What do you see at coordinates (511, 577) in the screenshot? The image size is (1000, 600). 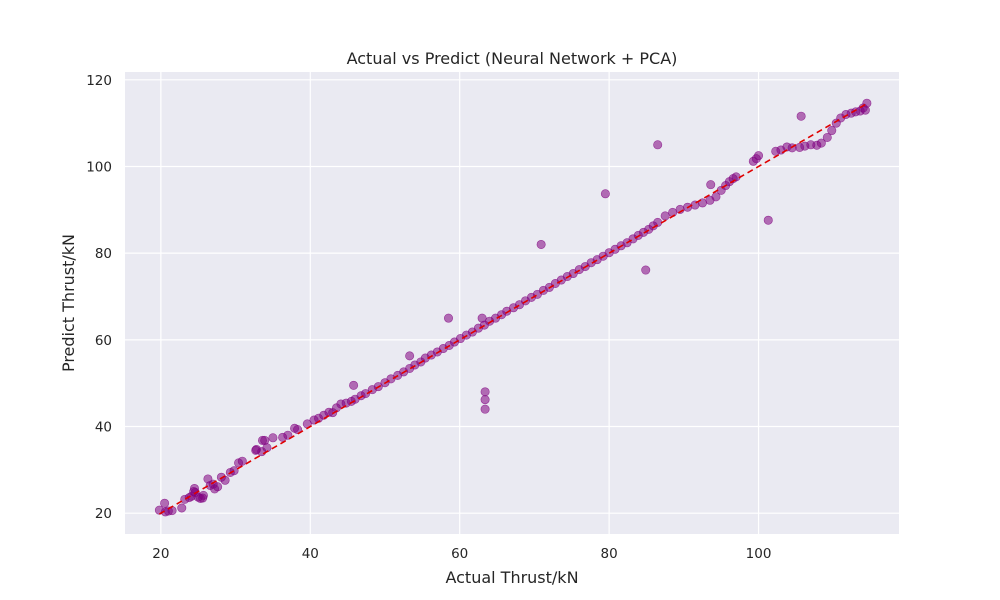 I see `x-axis-label: Actual Thrust/kN` at bounding box center [511, 577].